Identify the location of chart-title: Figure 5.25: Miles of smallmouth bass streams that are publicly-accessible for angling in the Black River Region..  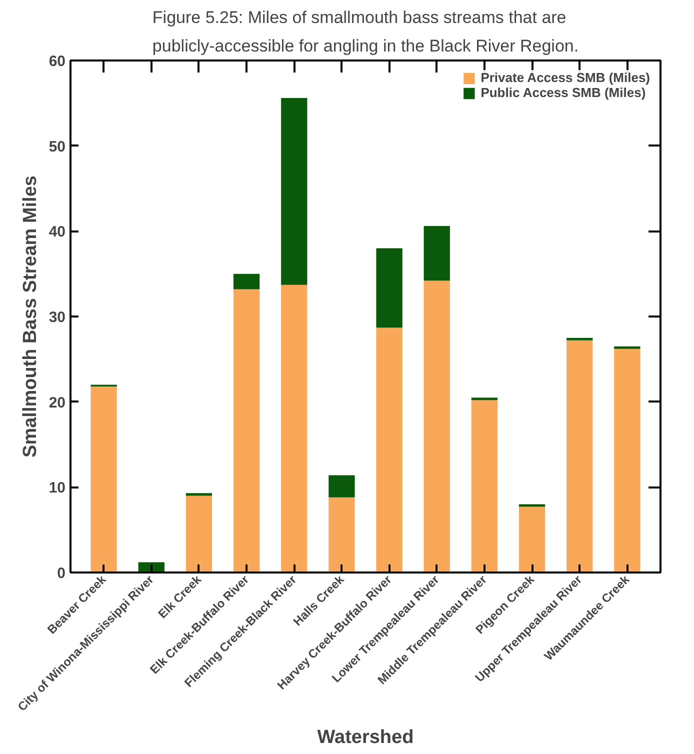
(365, 32).